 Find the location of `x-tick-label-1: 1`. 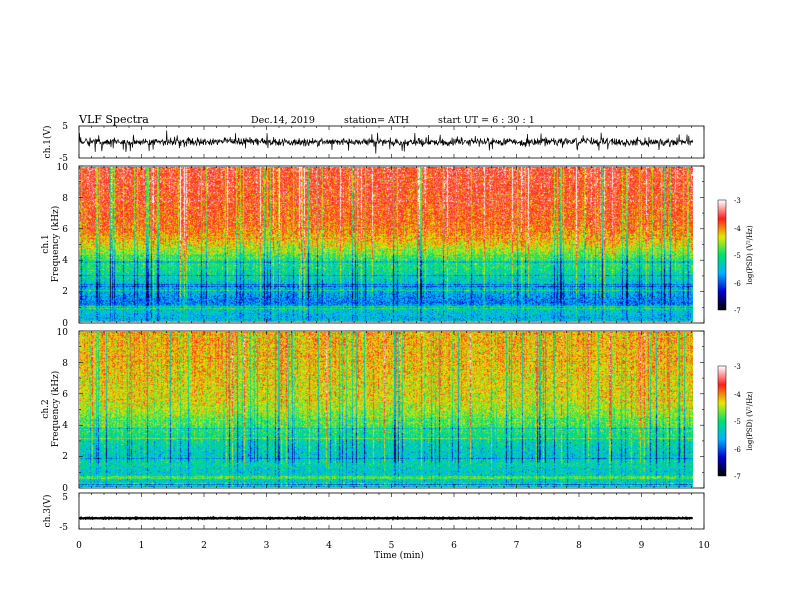

x-tick-label-1: 1 is located at coordinates (142, 546).